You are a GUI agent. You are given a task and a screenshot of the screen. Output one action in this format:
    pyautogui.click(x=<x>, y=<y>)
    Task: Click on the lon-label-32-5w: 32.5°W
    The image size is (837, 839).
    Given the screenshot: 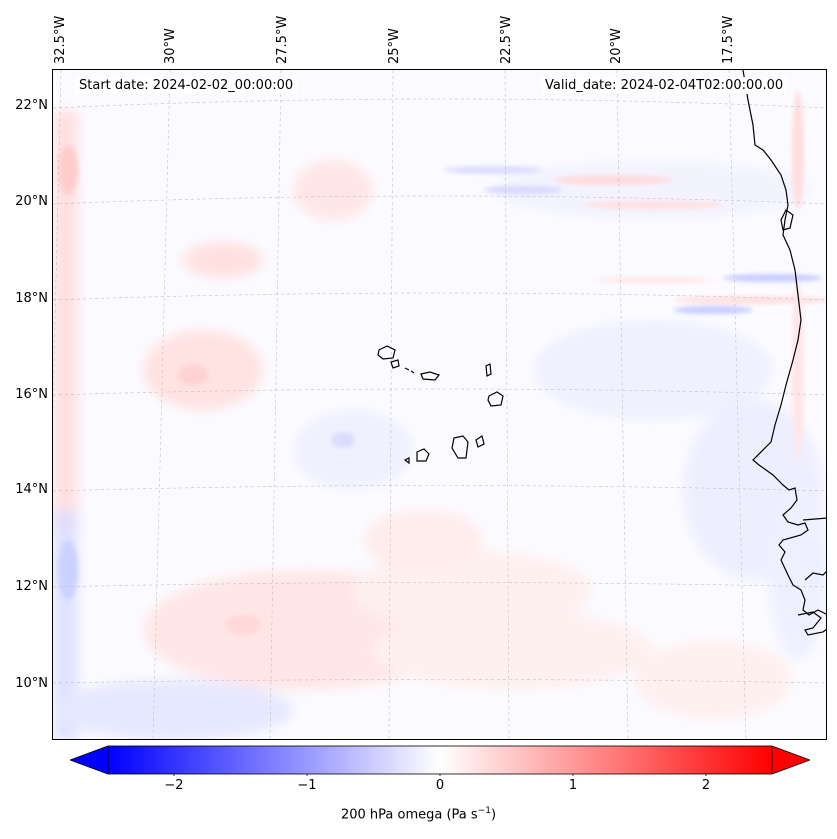 What is the action you would take?
    pyautogui.click(x=60, y=39)
    